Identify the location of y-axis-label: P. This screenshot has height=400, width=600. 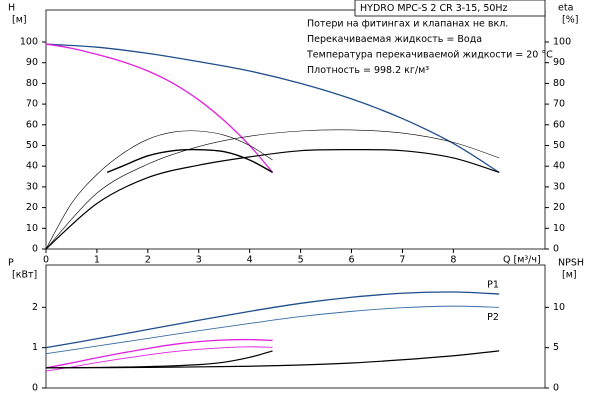
(11, 263).